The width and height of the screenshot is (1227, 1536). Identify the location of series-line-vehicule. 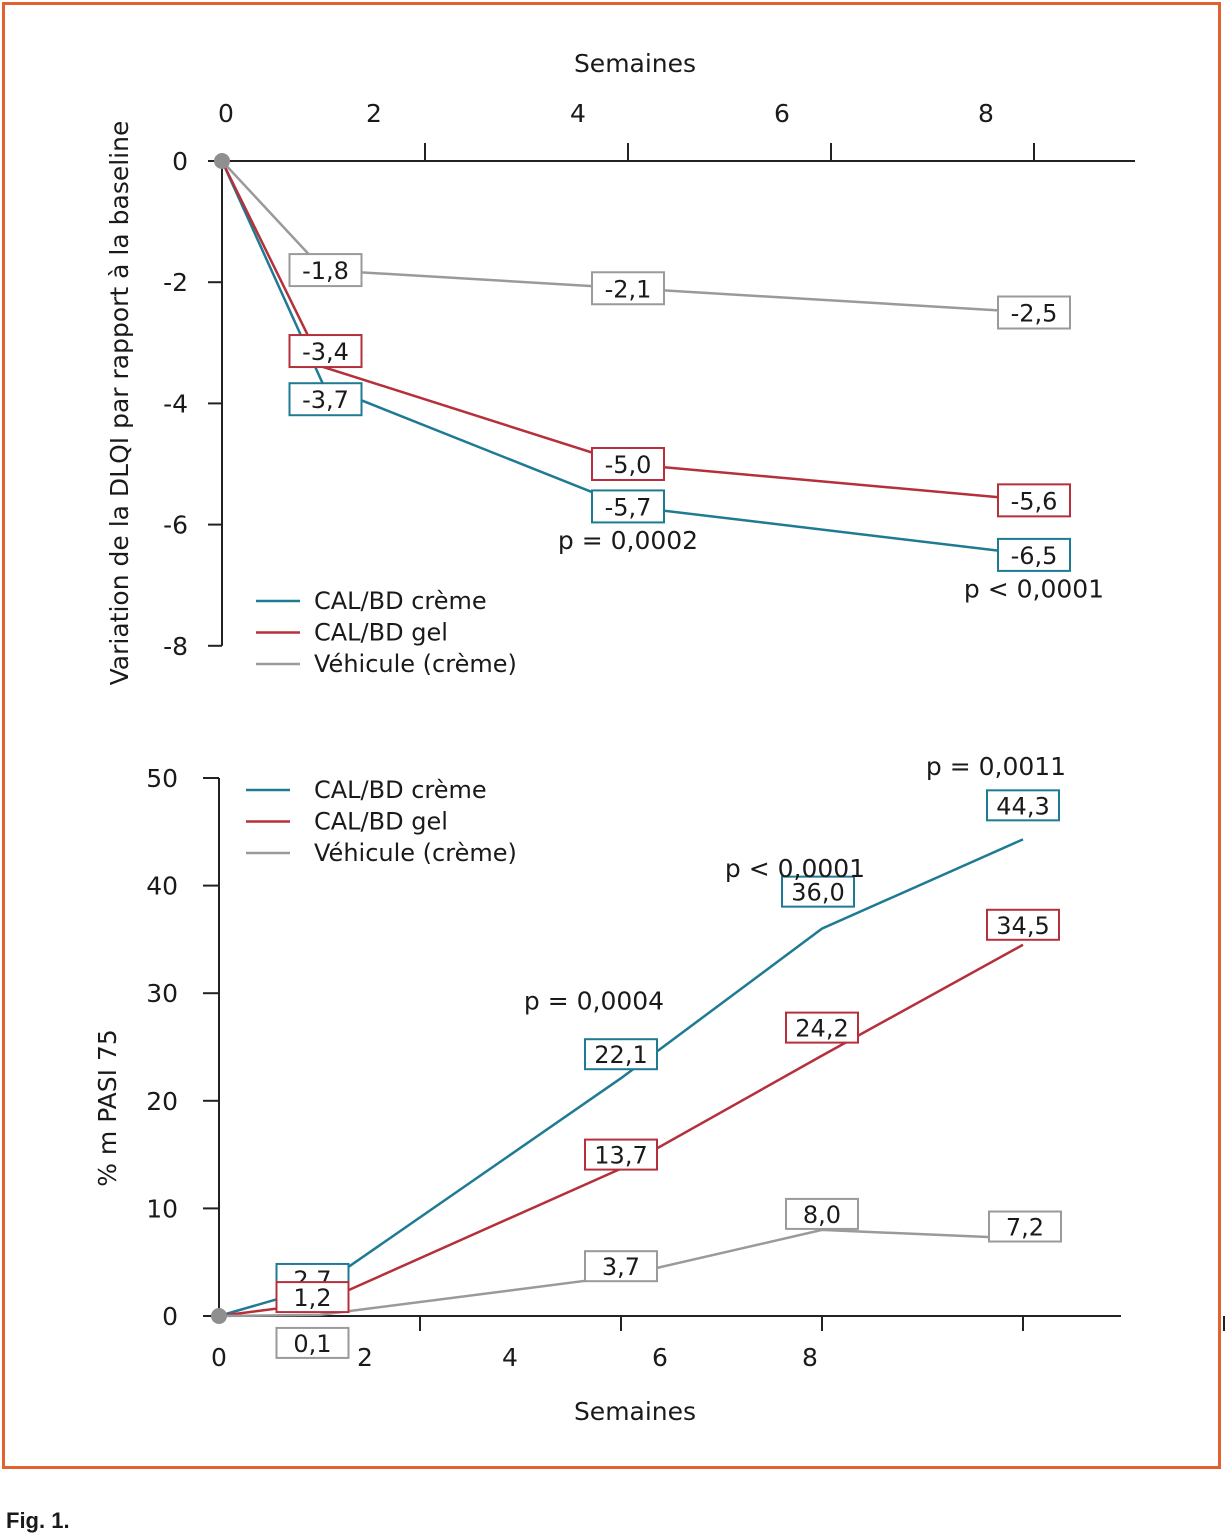
(628, 237).